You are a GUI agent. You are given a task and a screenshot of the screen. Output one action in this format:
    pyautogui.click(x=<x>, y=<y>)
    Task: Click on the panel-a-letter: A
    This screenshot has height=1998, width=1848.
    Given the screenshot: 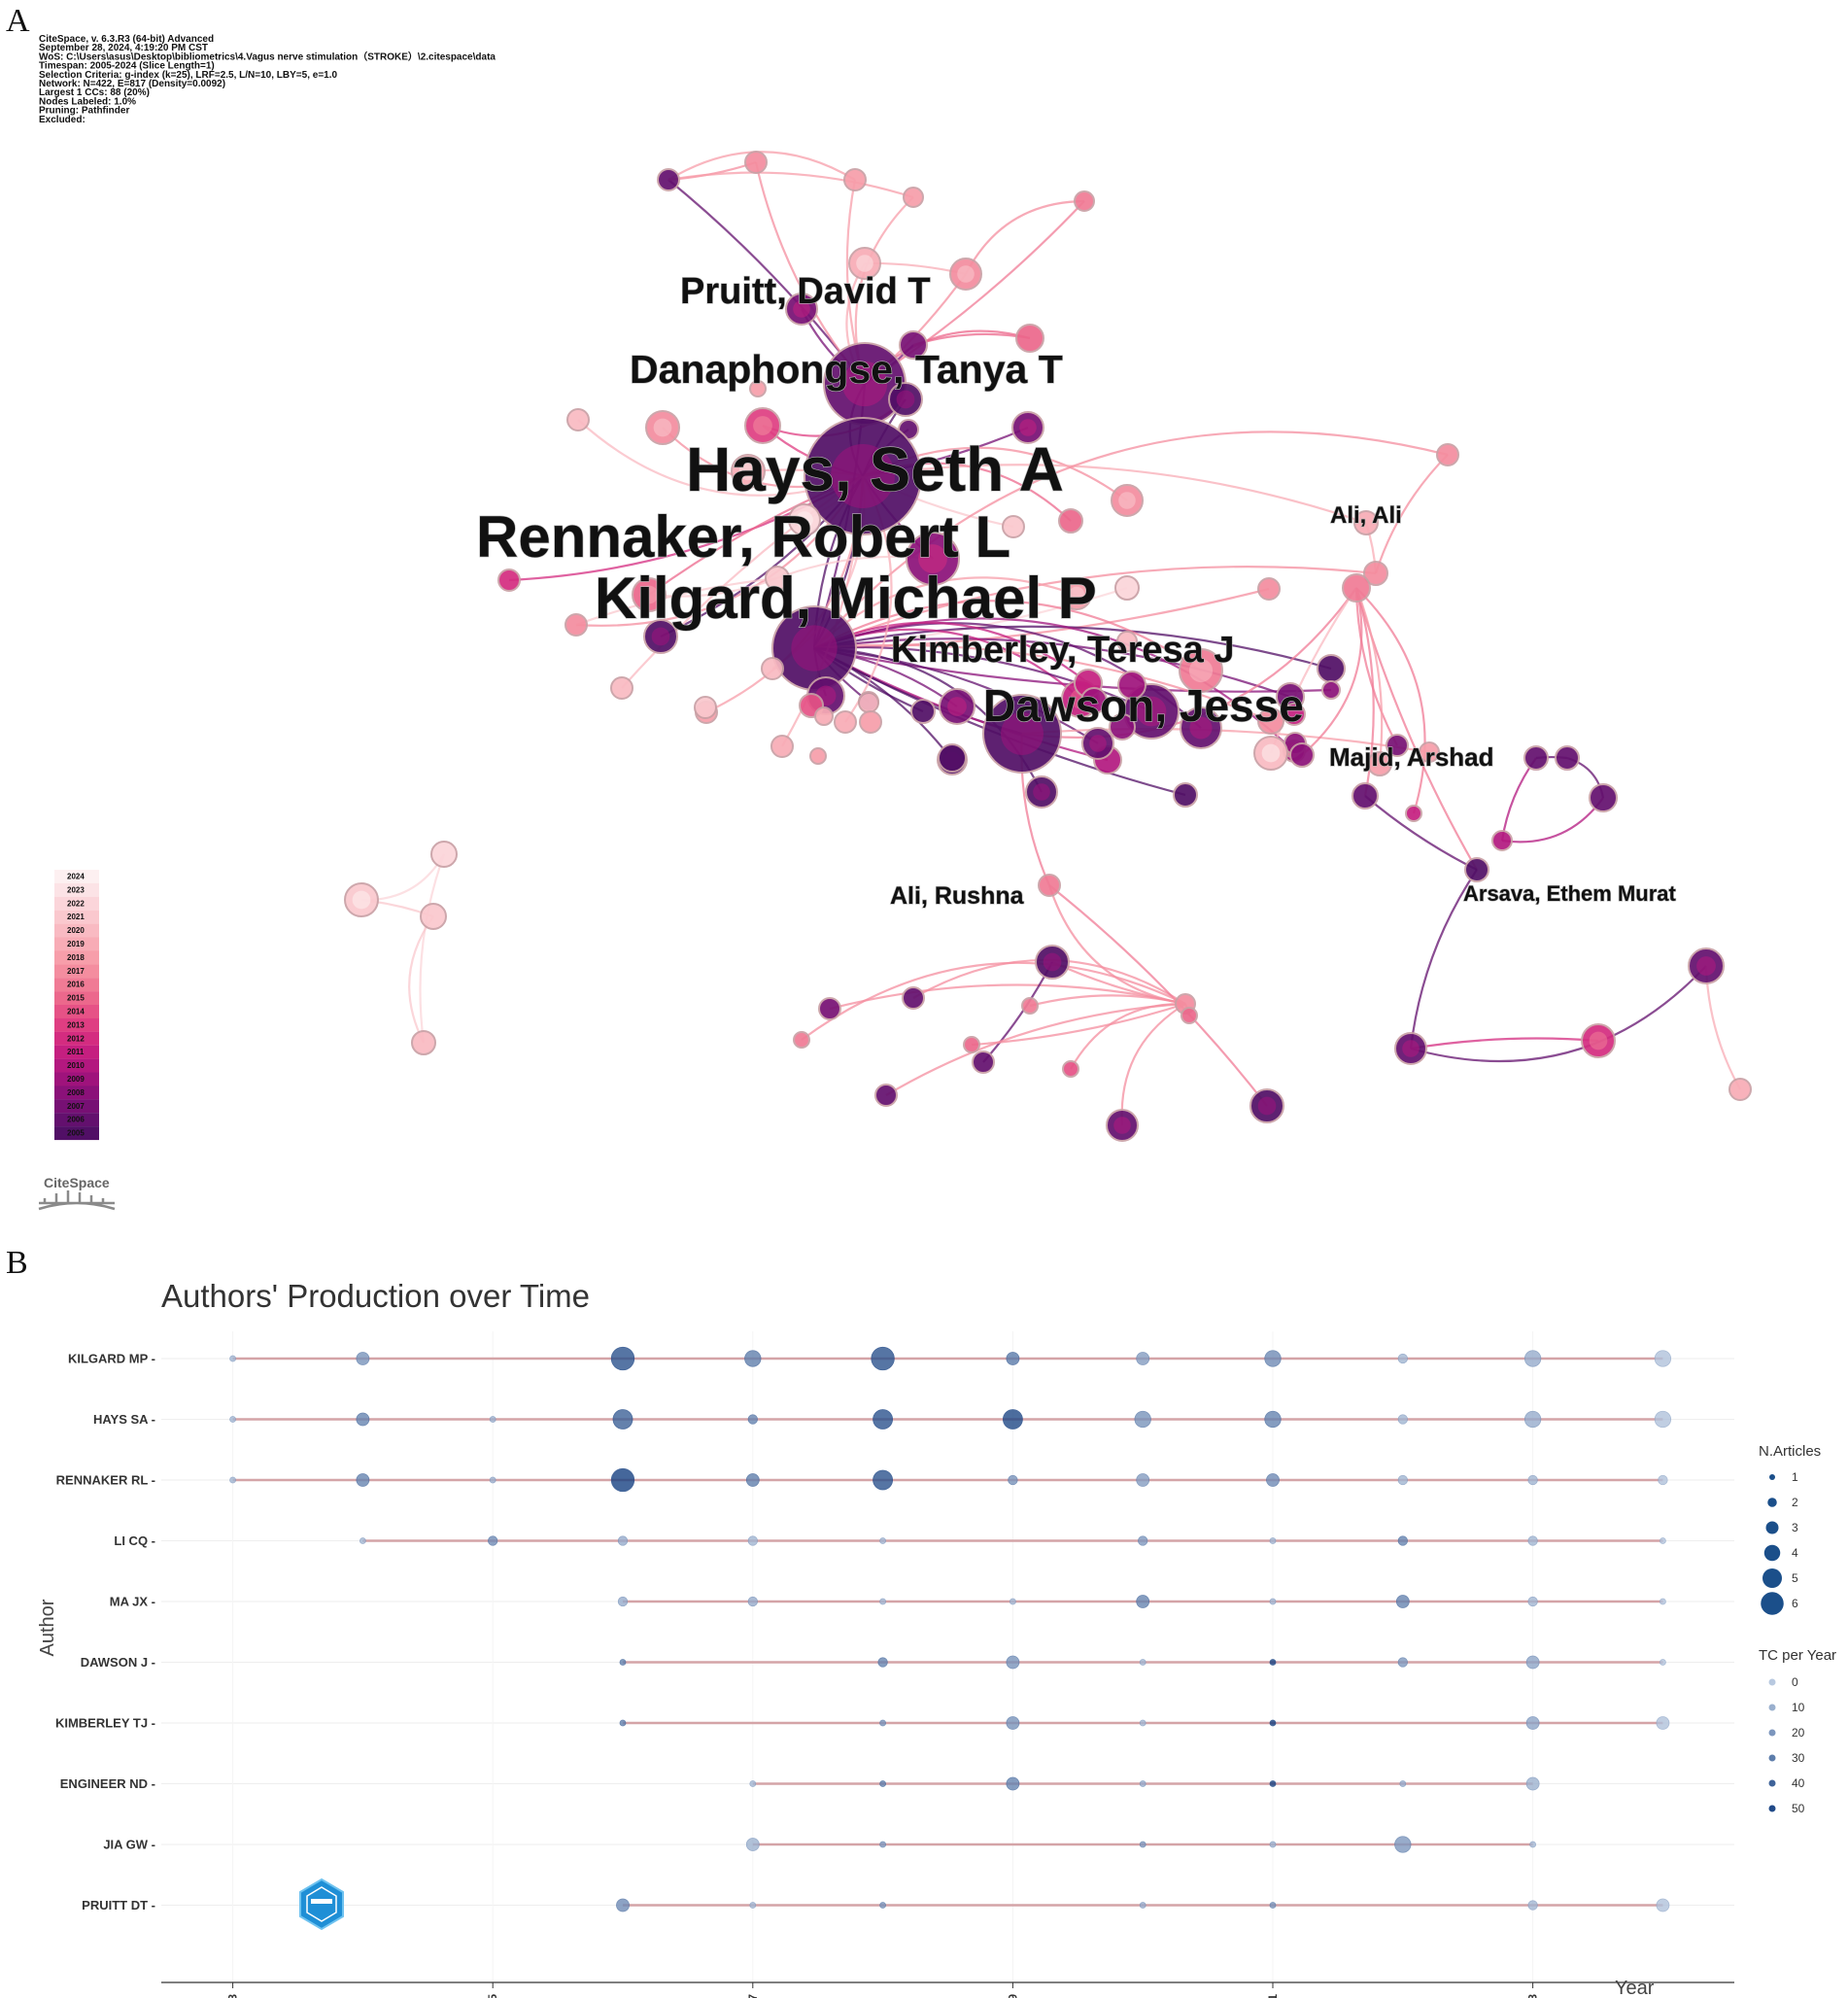 What is the action you would take?
    pyautogui.click(x=18, y=21)
    